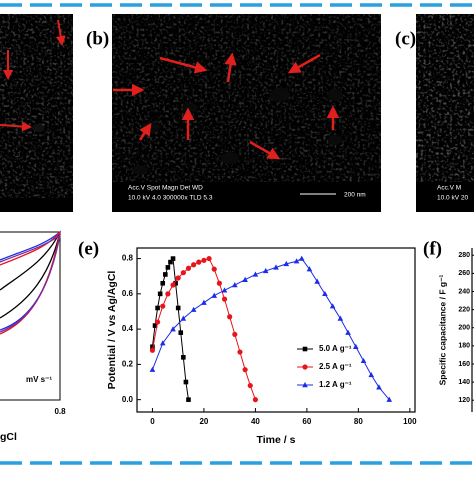 The height and width of the screenshot is (479, 474). I want to click on x-tick-label: 100, so click(410, 421).